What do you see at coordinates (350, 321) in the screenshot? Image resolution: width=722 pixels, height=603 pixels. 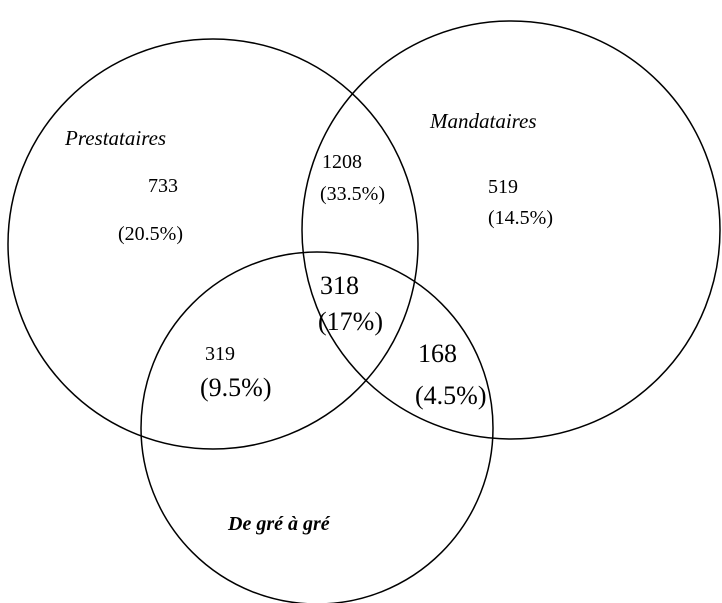 I see `region-share: (17%)` at bounding box center [350, 321].